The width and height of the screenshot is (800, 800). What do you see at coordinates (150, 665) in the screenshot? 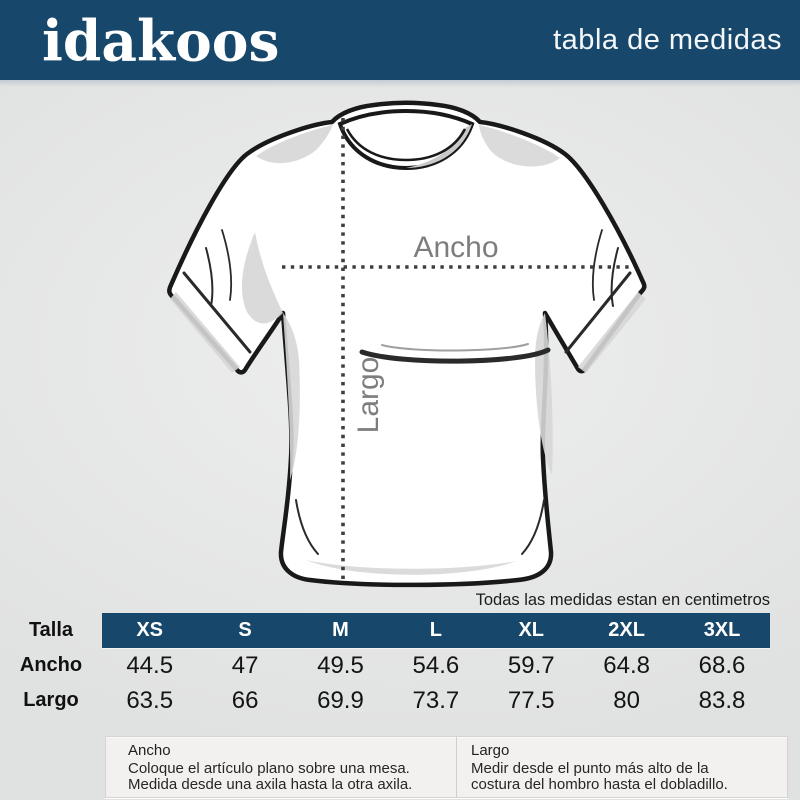
I see `measurement-cell: 44.5` at bounding box center [150, 665].